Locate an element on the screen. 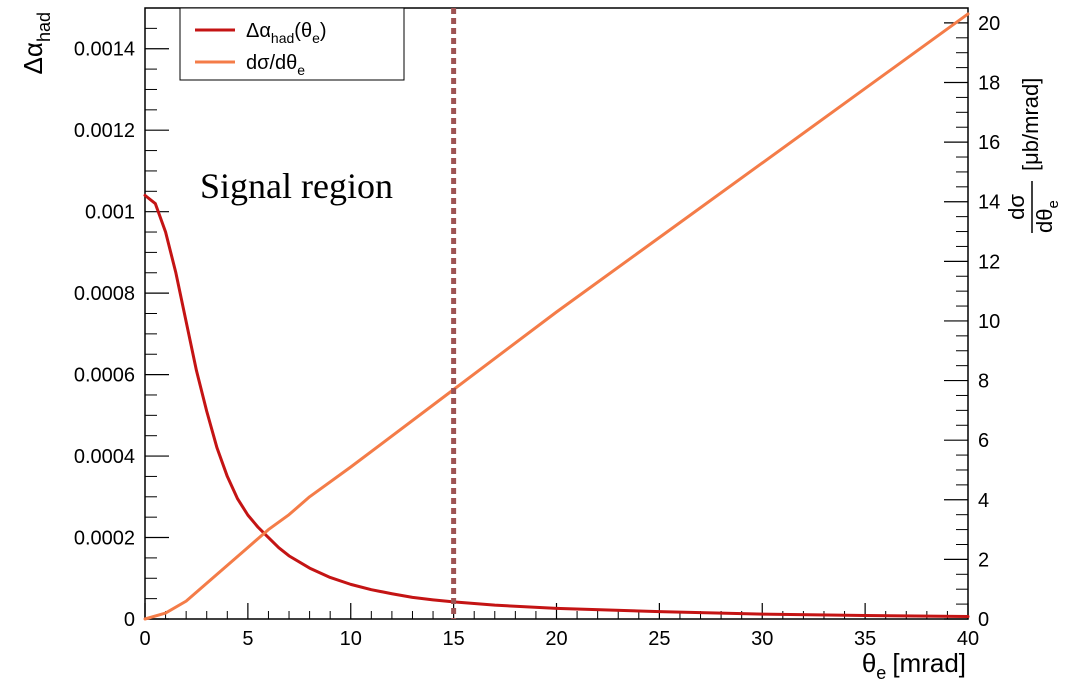 The height and width of the screenshot is (686, 1076). left-tick-label: 0.001 is located at coordinates (110, 213).